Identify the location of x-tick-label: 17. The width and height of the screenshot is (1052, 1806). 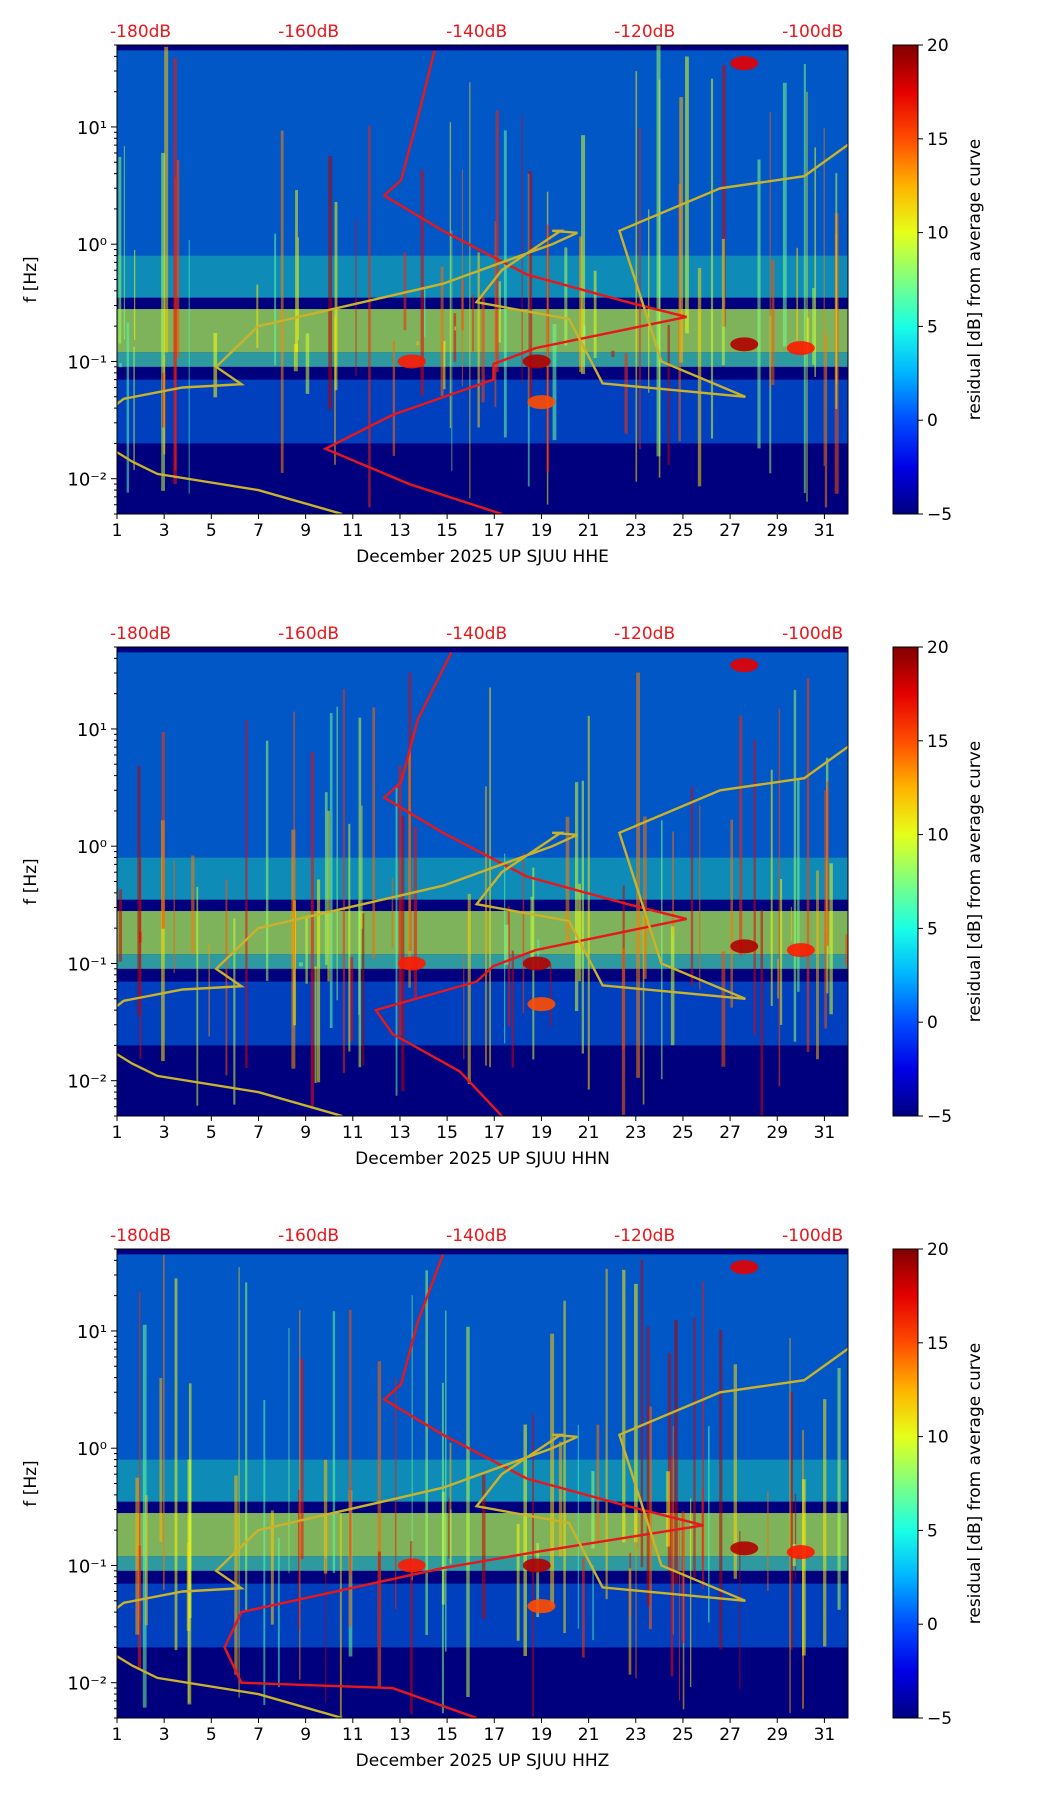
(494, 1735).